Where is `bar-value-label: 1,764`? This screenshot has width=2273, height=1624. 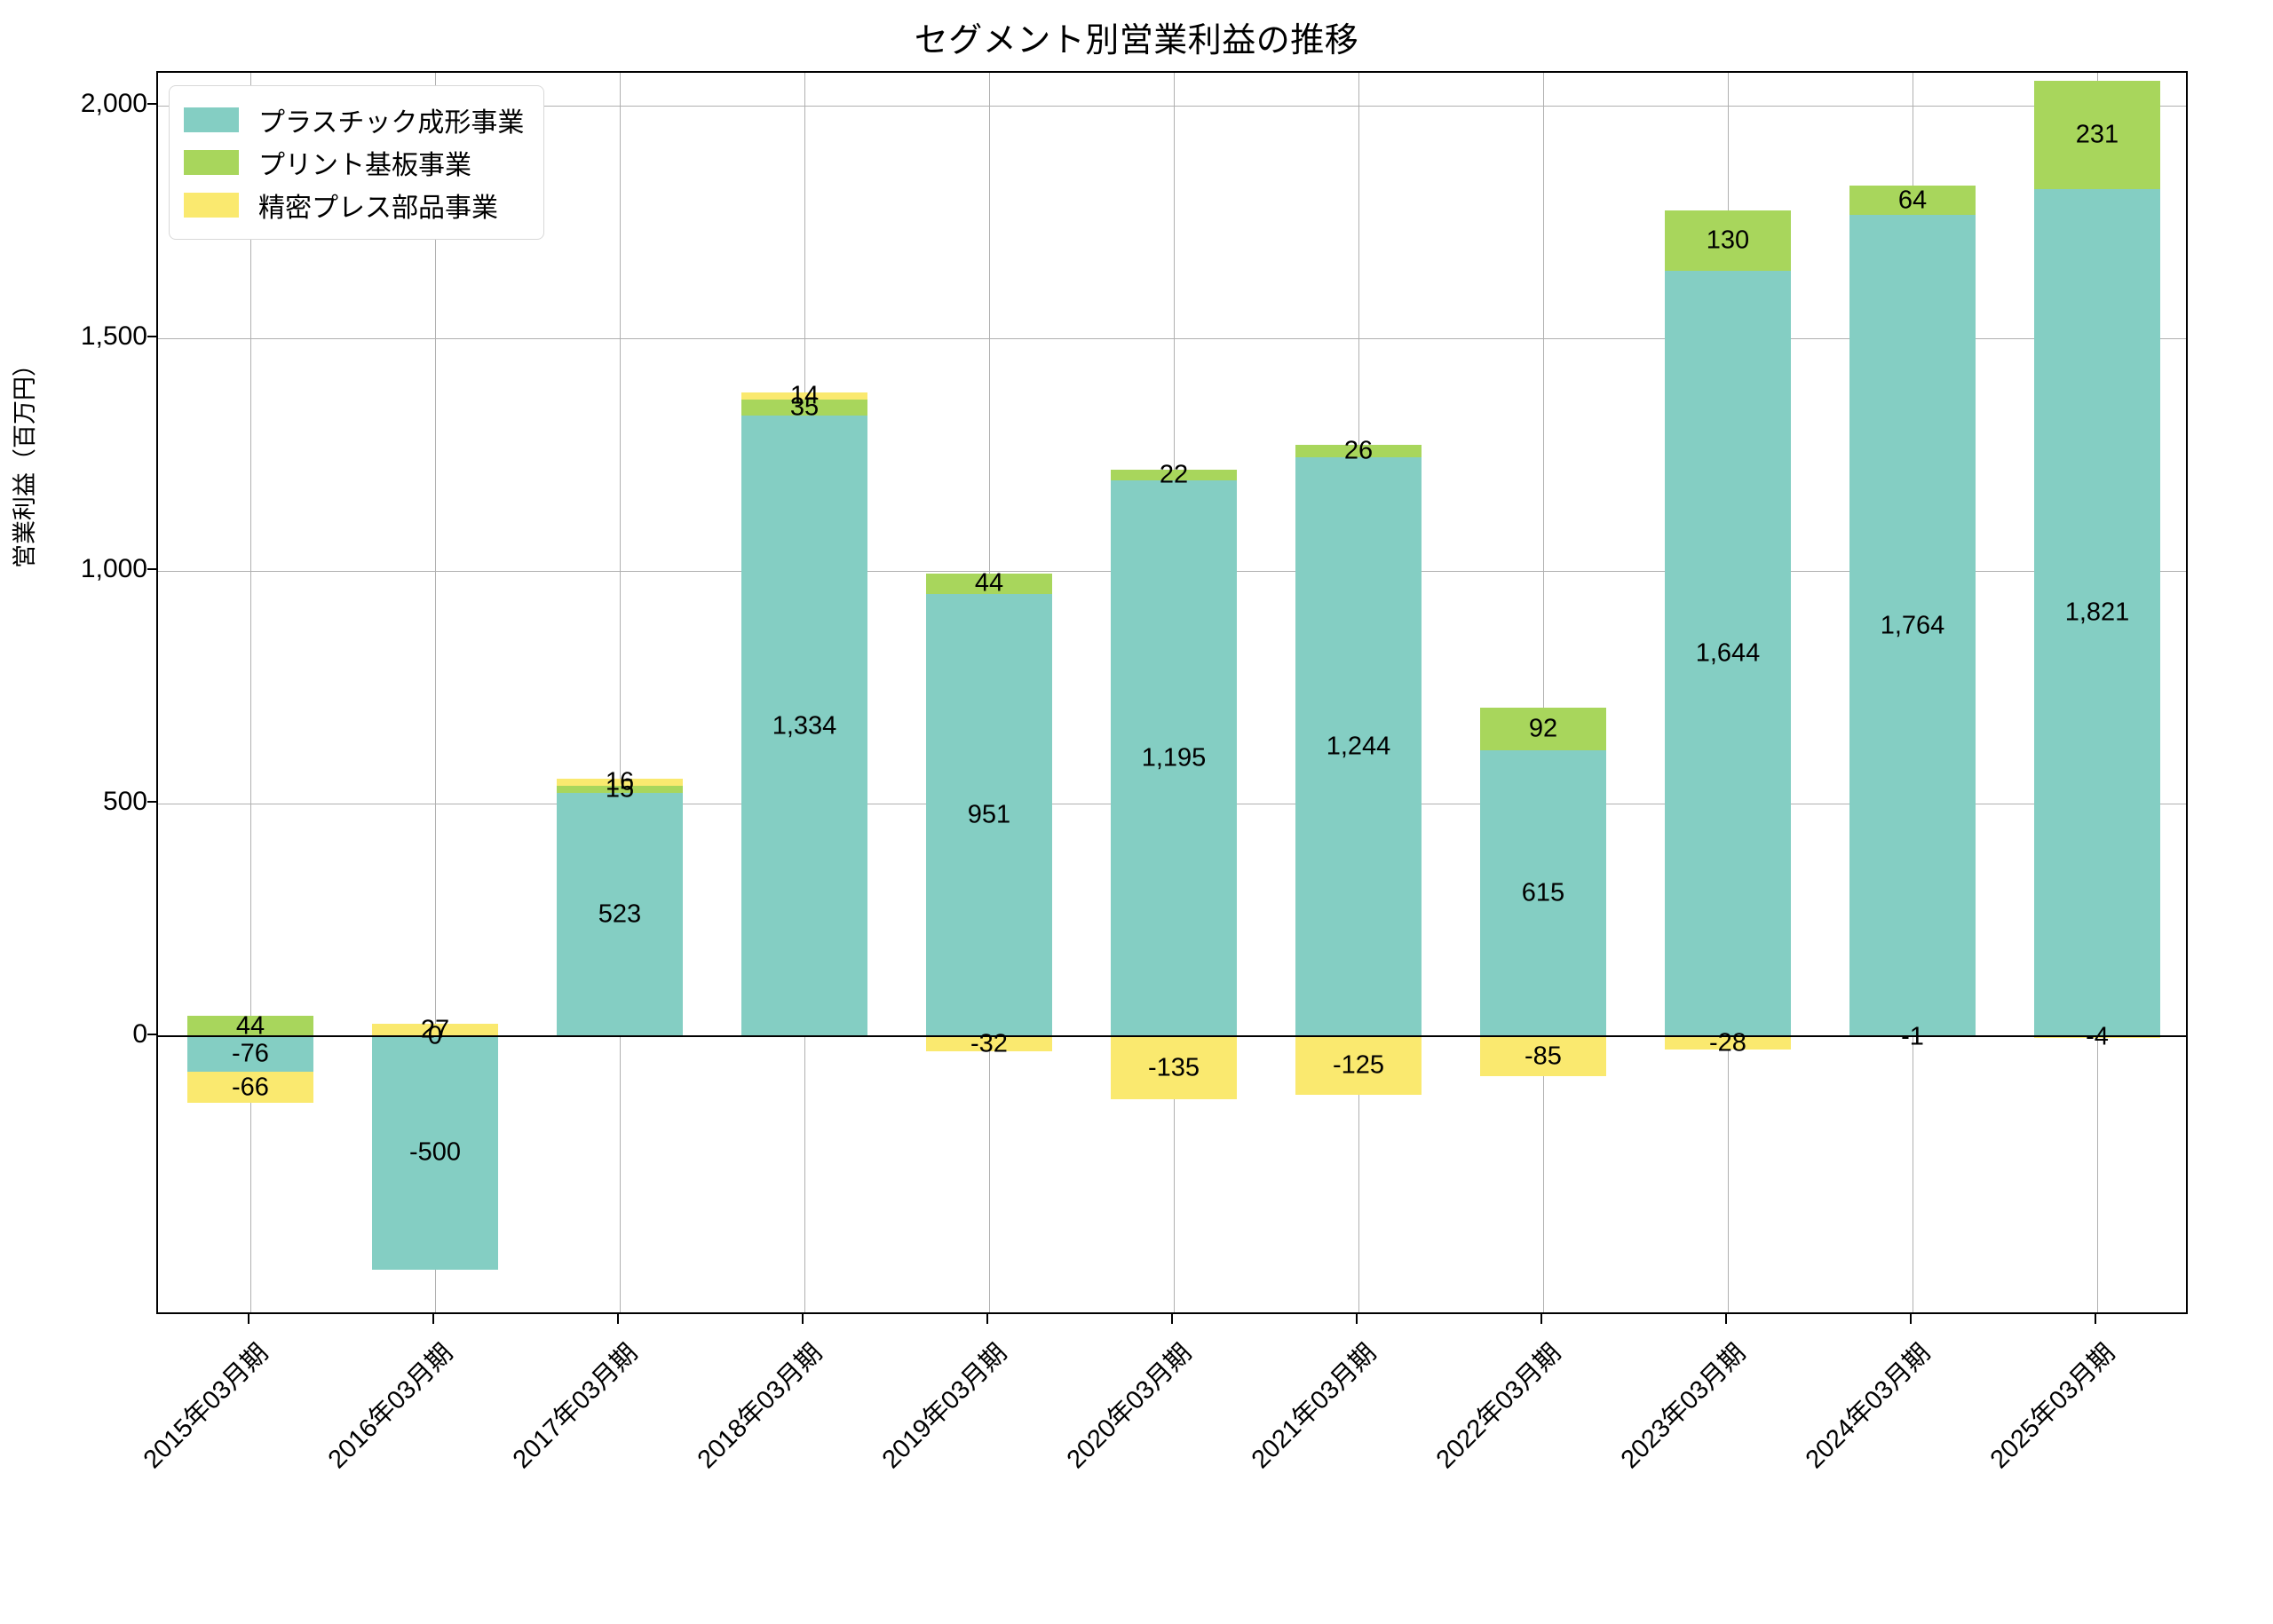
bar-value-label: 1,764 is located at coordinates (1912, 625).